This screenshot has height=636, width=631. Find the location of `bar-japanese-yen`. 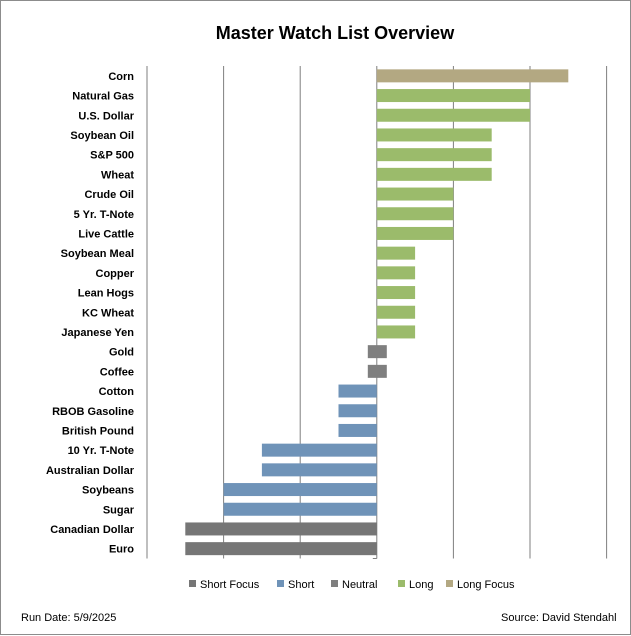

bar-japanese-yen is located at coordinates (396, 332).